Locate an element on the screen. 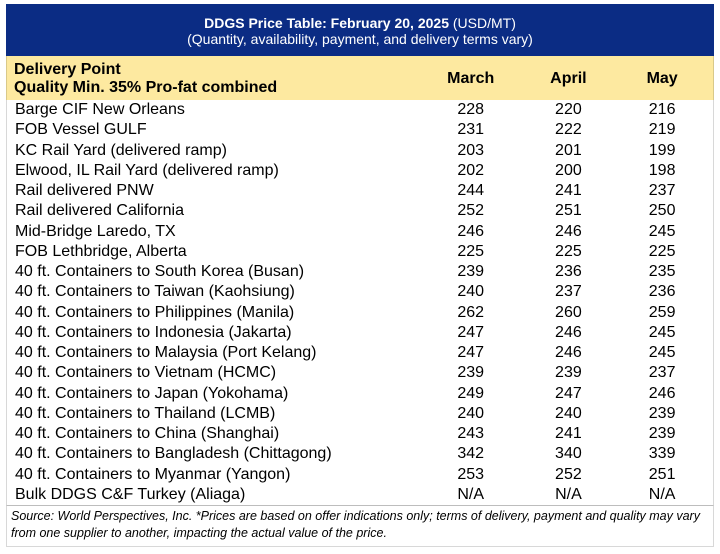 This screenshot has height=554, width=720. may-price-cell: 199 is located at coordinates (662, 150).